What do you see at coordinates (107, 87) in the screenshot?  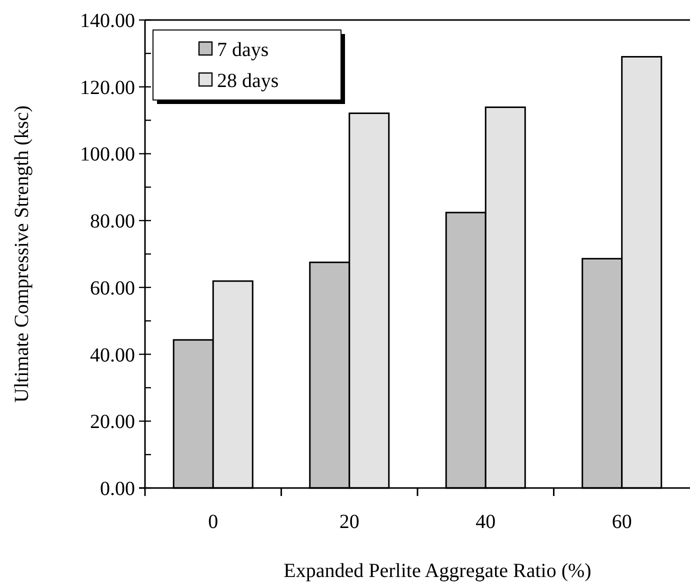 I see `y-tick-label: 120.00` at bounding box center [107, 87].